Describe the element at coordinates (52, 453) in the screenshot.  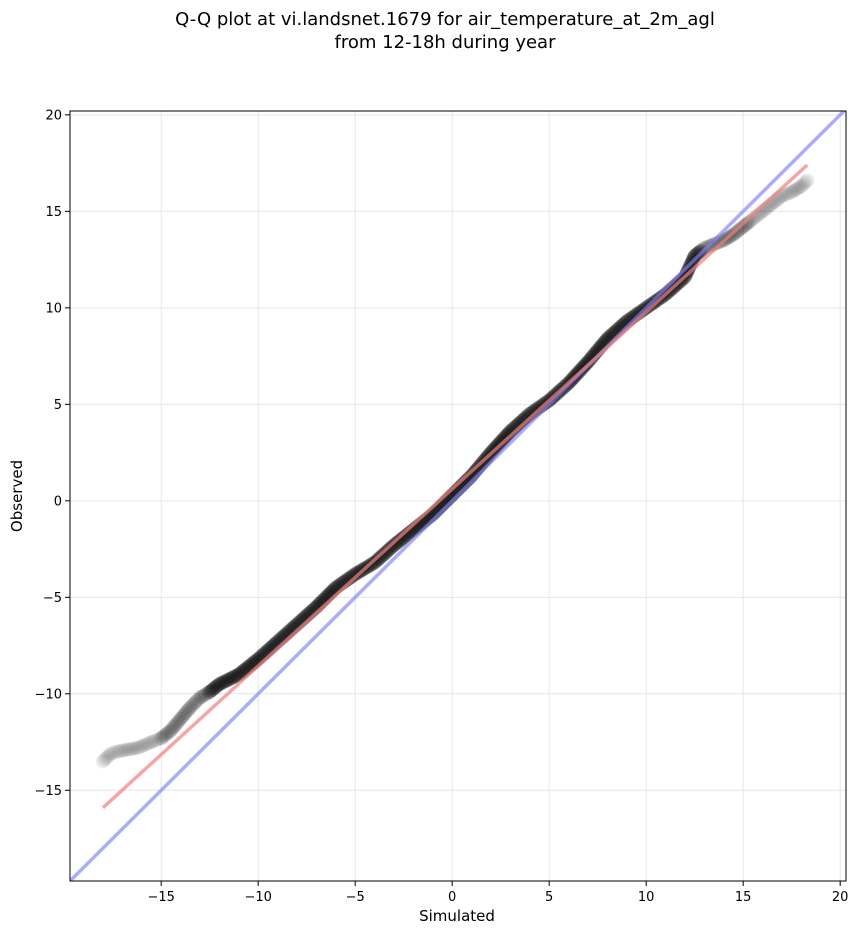
I see `y-axis-ticks: −15 −10 −5 0 5 10 15 20` at that location.